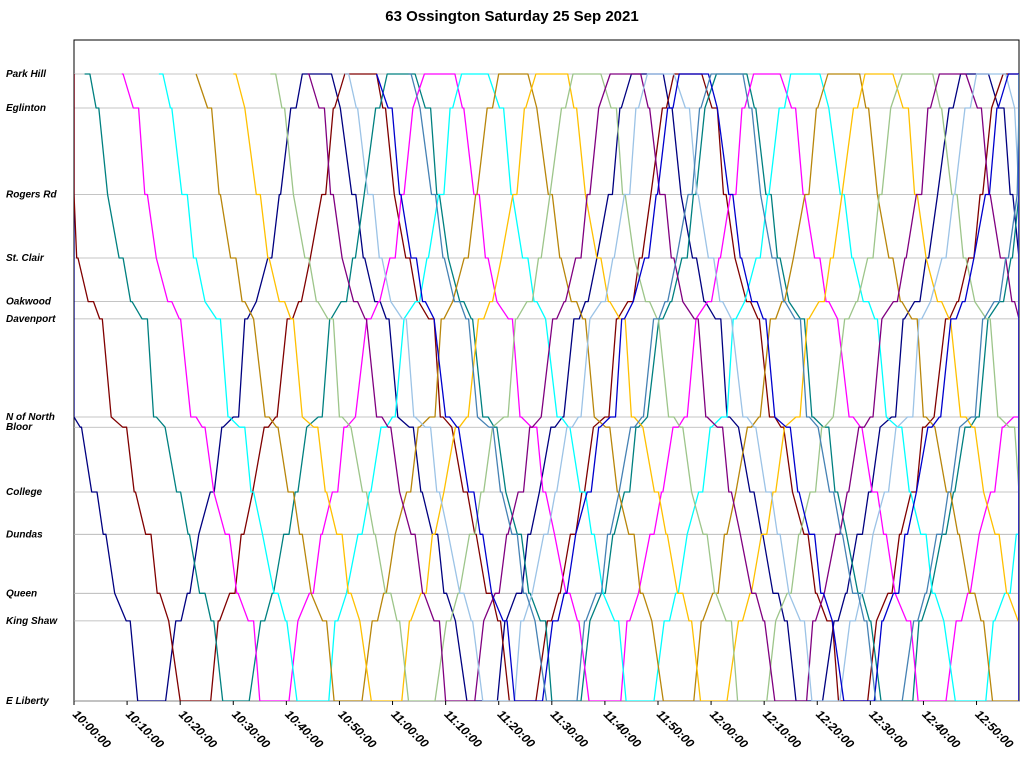 The image size is (1024, 759). I want to click on x-tick-label: 11:50:00, so click(675, 728).